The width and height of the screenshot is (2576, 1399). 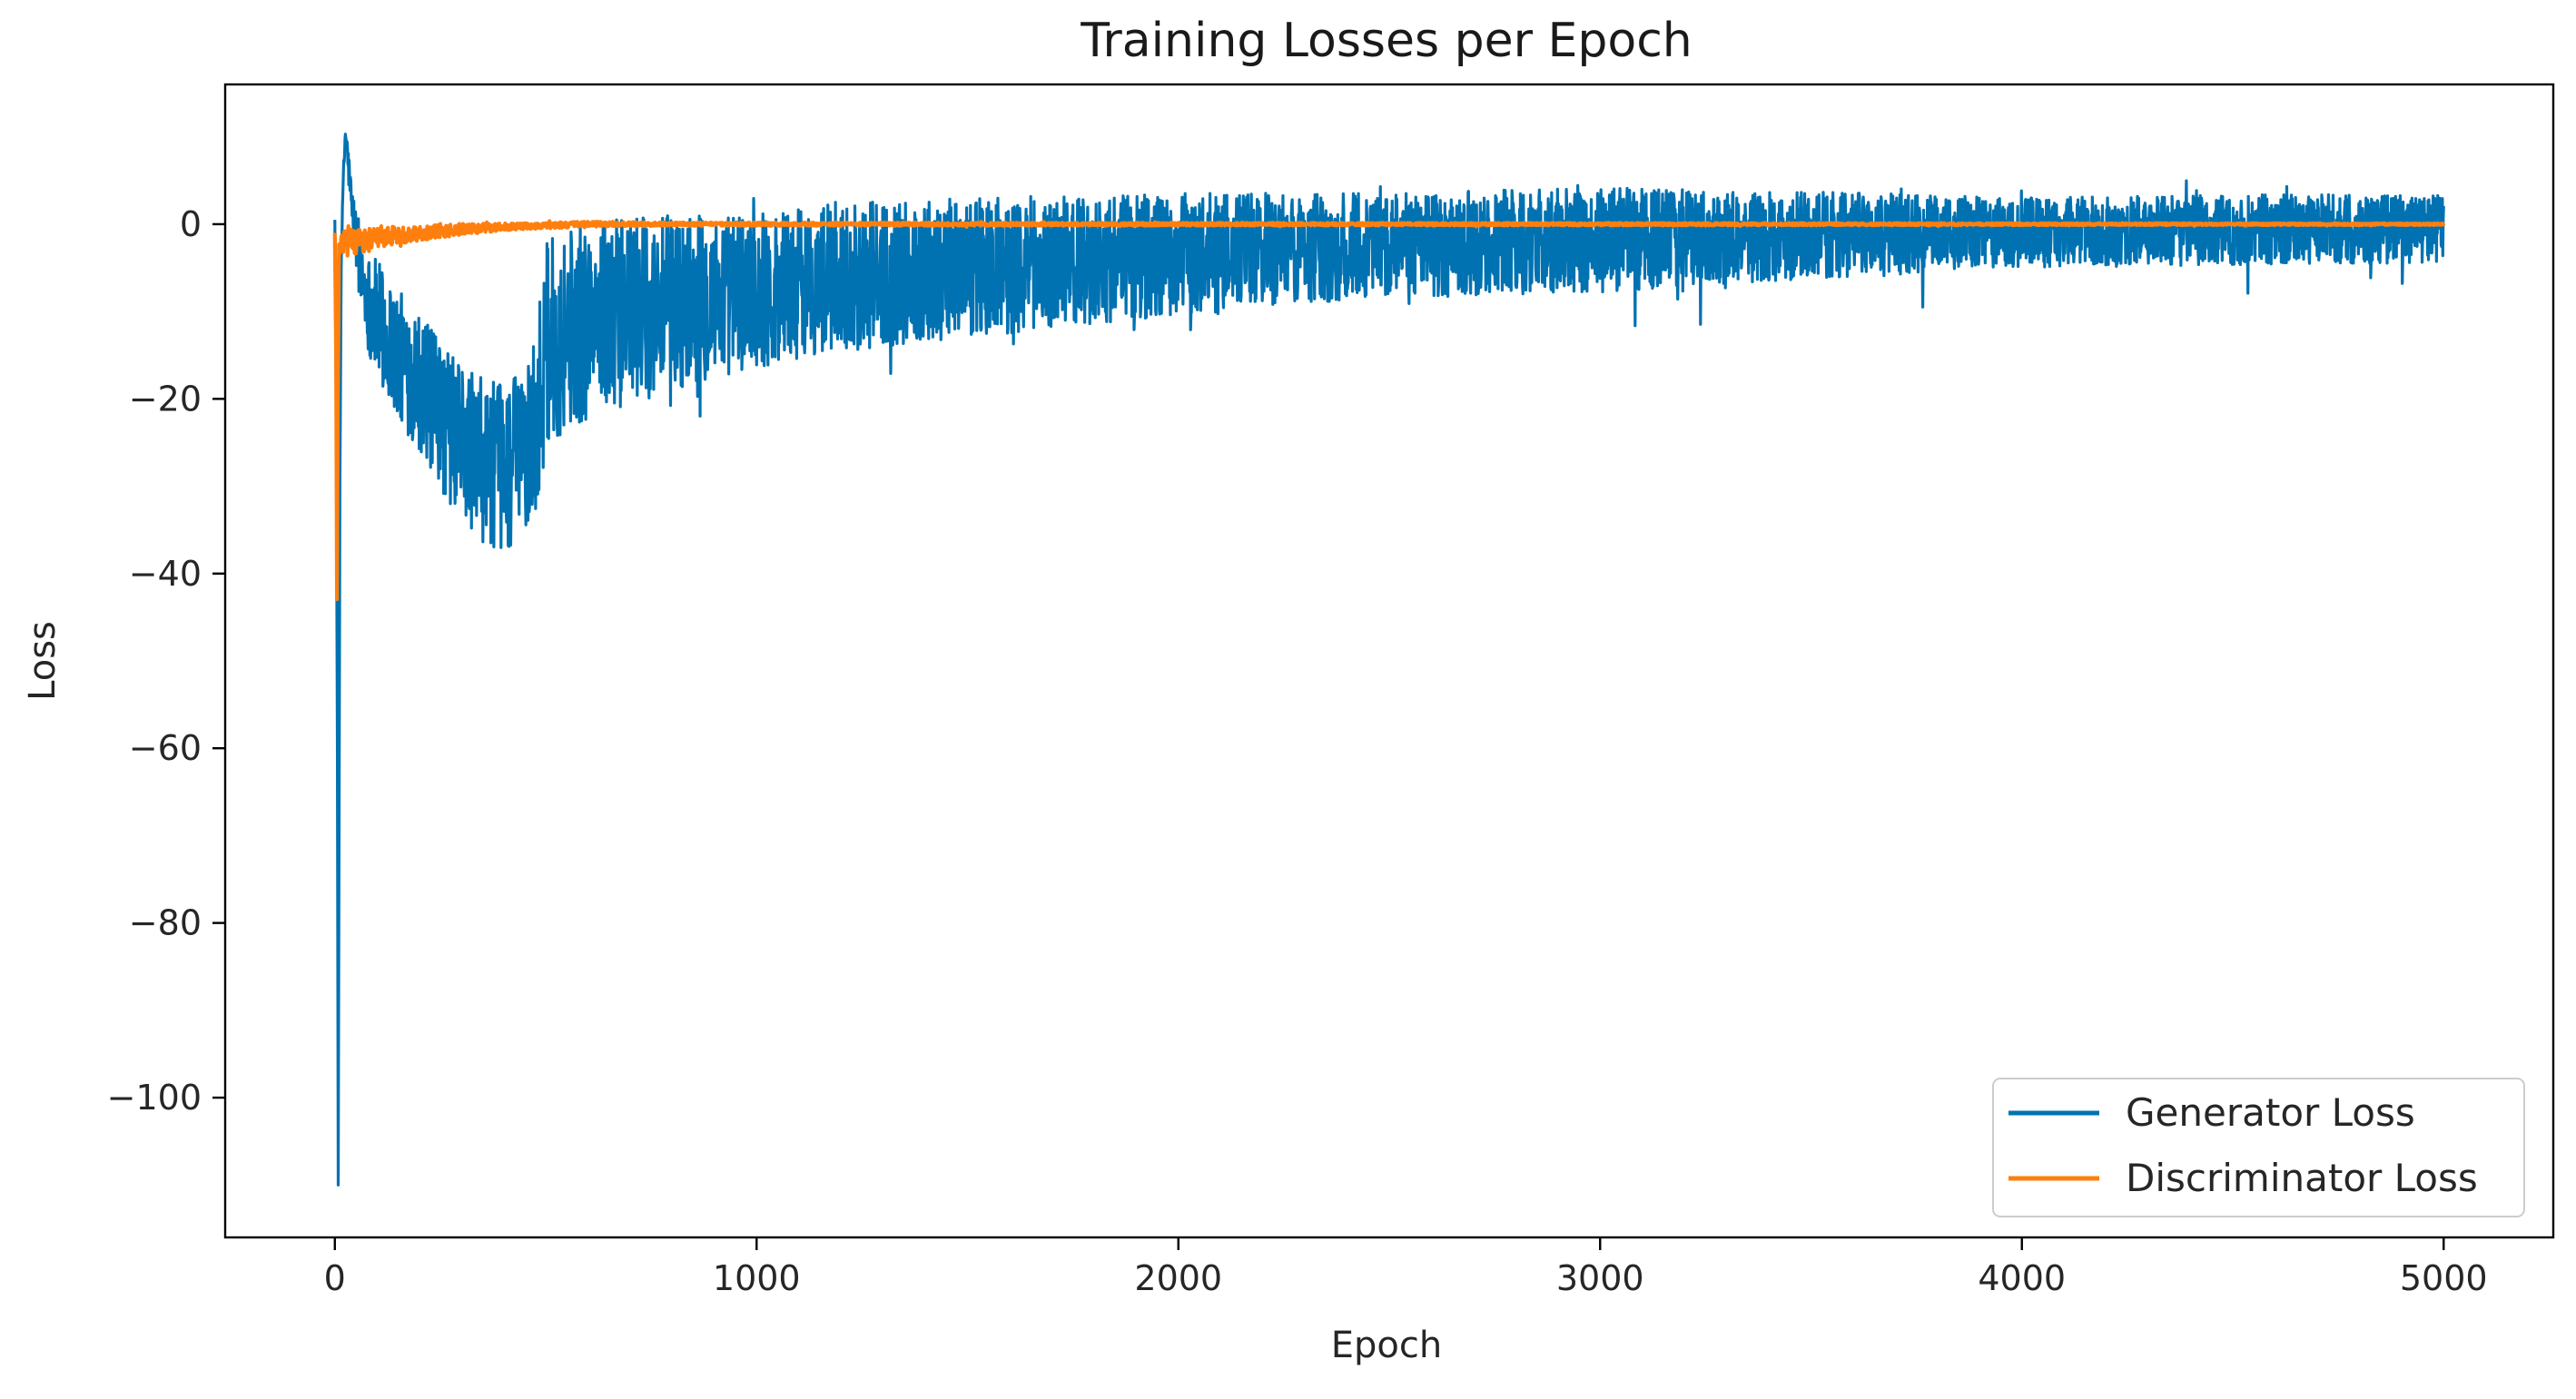 I want to click on x-axis-title: Epoch, so click(x=1386, y=1345).